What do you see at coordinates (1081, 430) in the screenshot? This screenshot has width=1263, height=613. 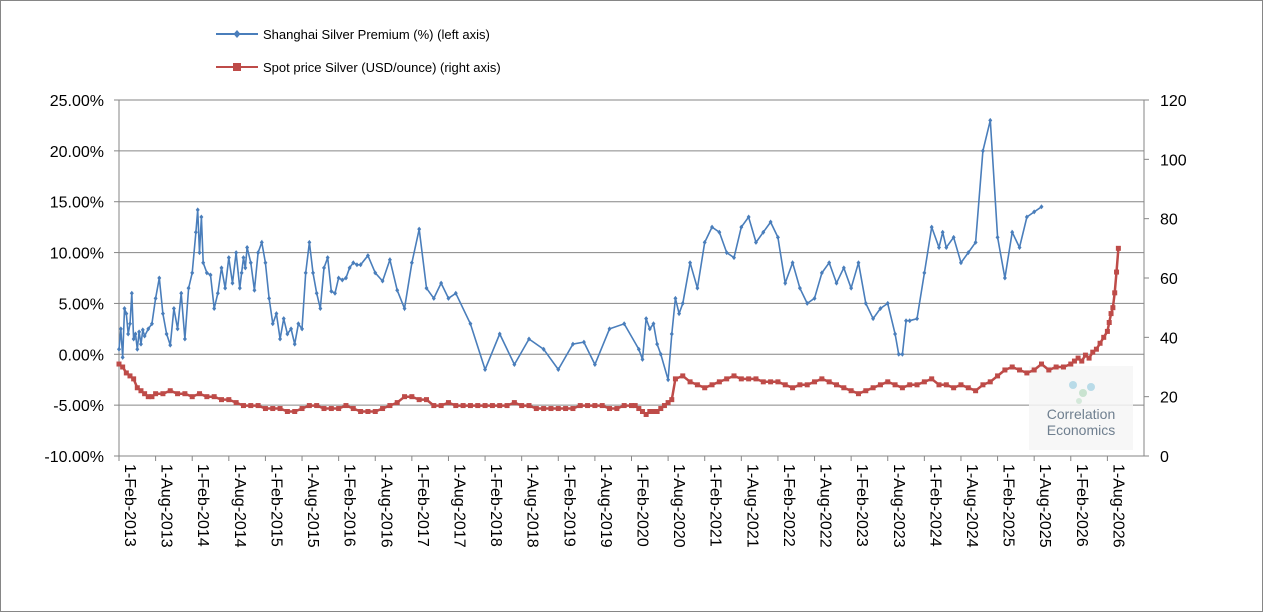 I see `watermark-line2: Economics` at bounding box center [1081, 430].